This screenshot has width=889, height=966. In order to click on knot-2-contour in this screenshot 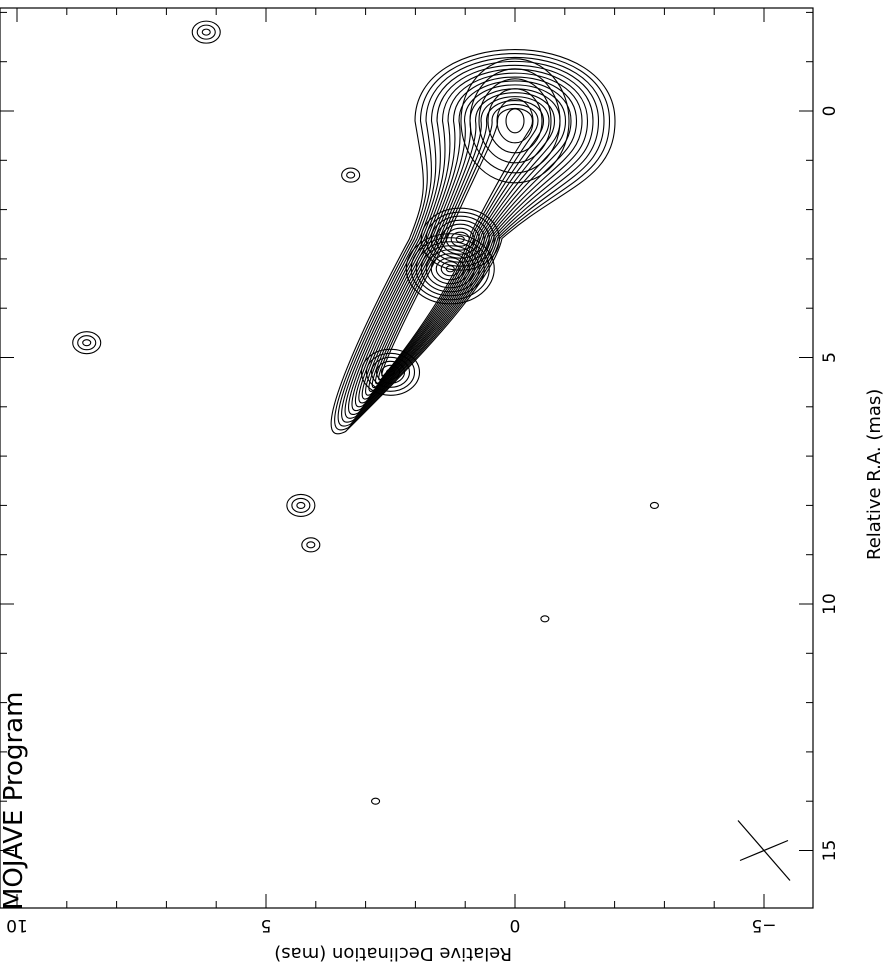, I will do `click(450, 269)`.